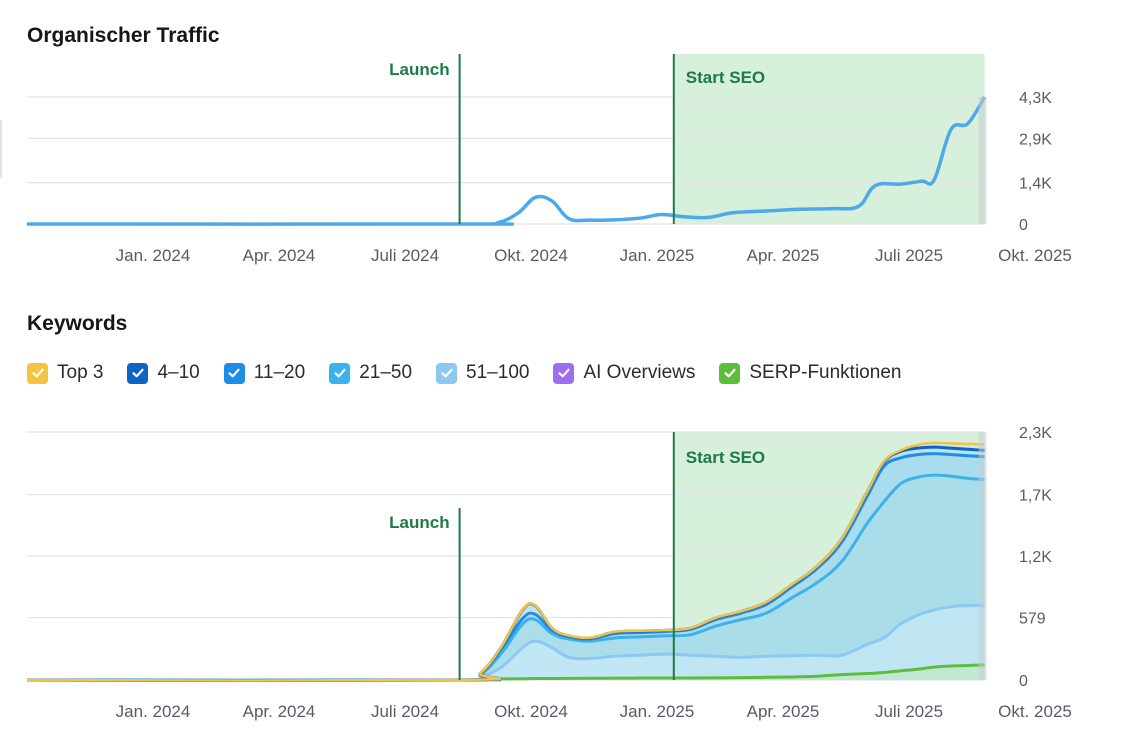 The image size is (1129, 743). I want to click on area-serp-funktionen, so click(506, 672).